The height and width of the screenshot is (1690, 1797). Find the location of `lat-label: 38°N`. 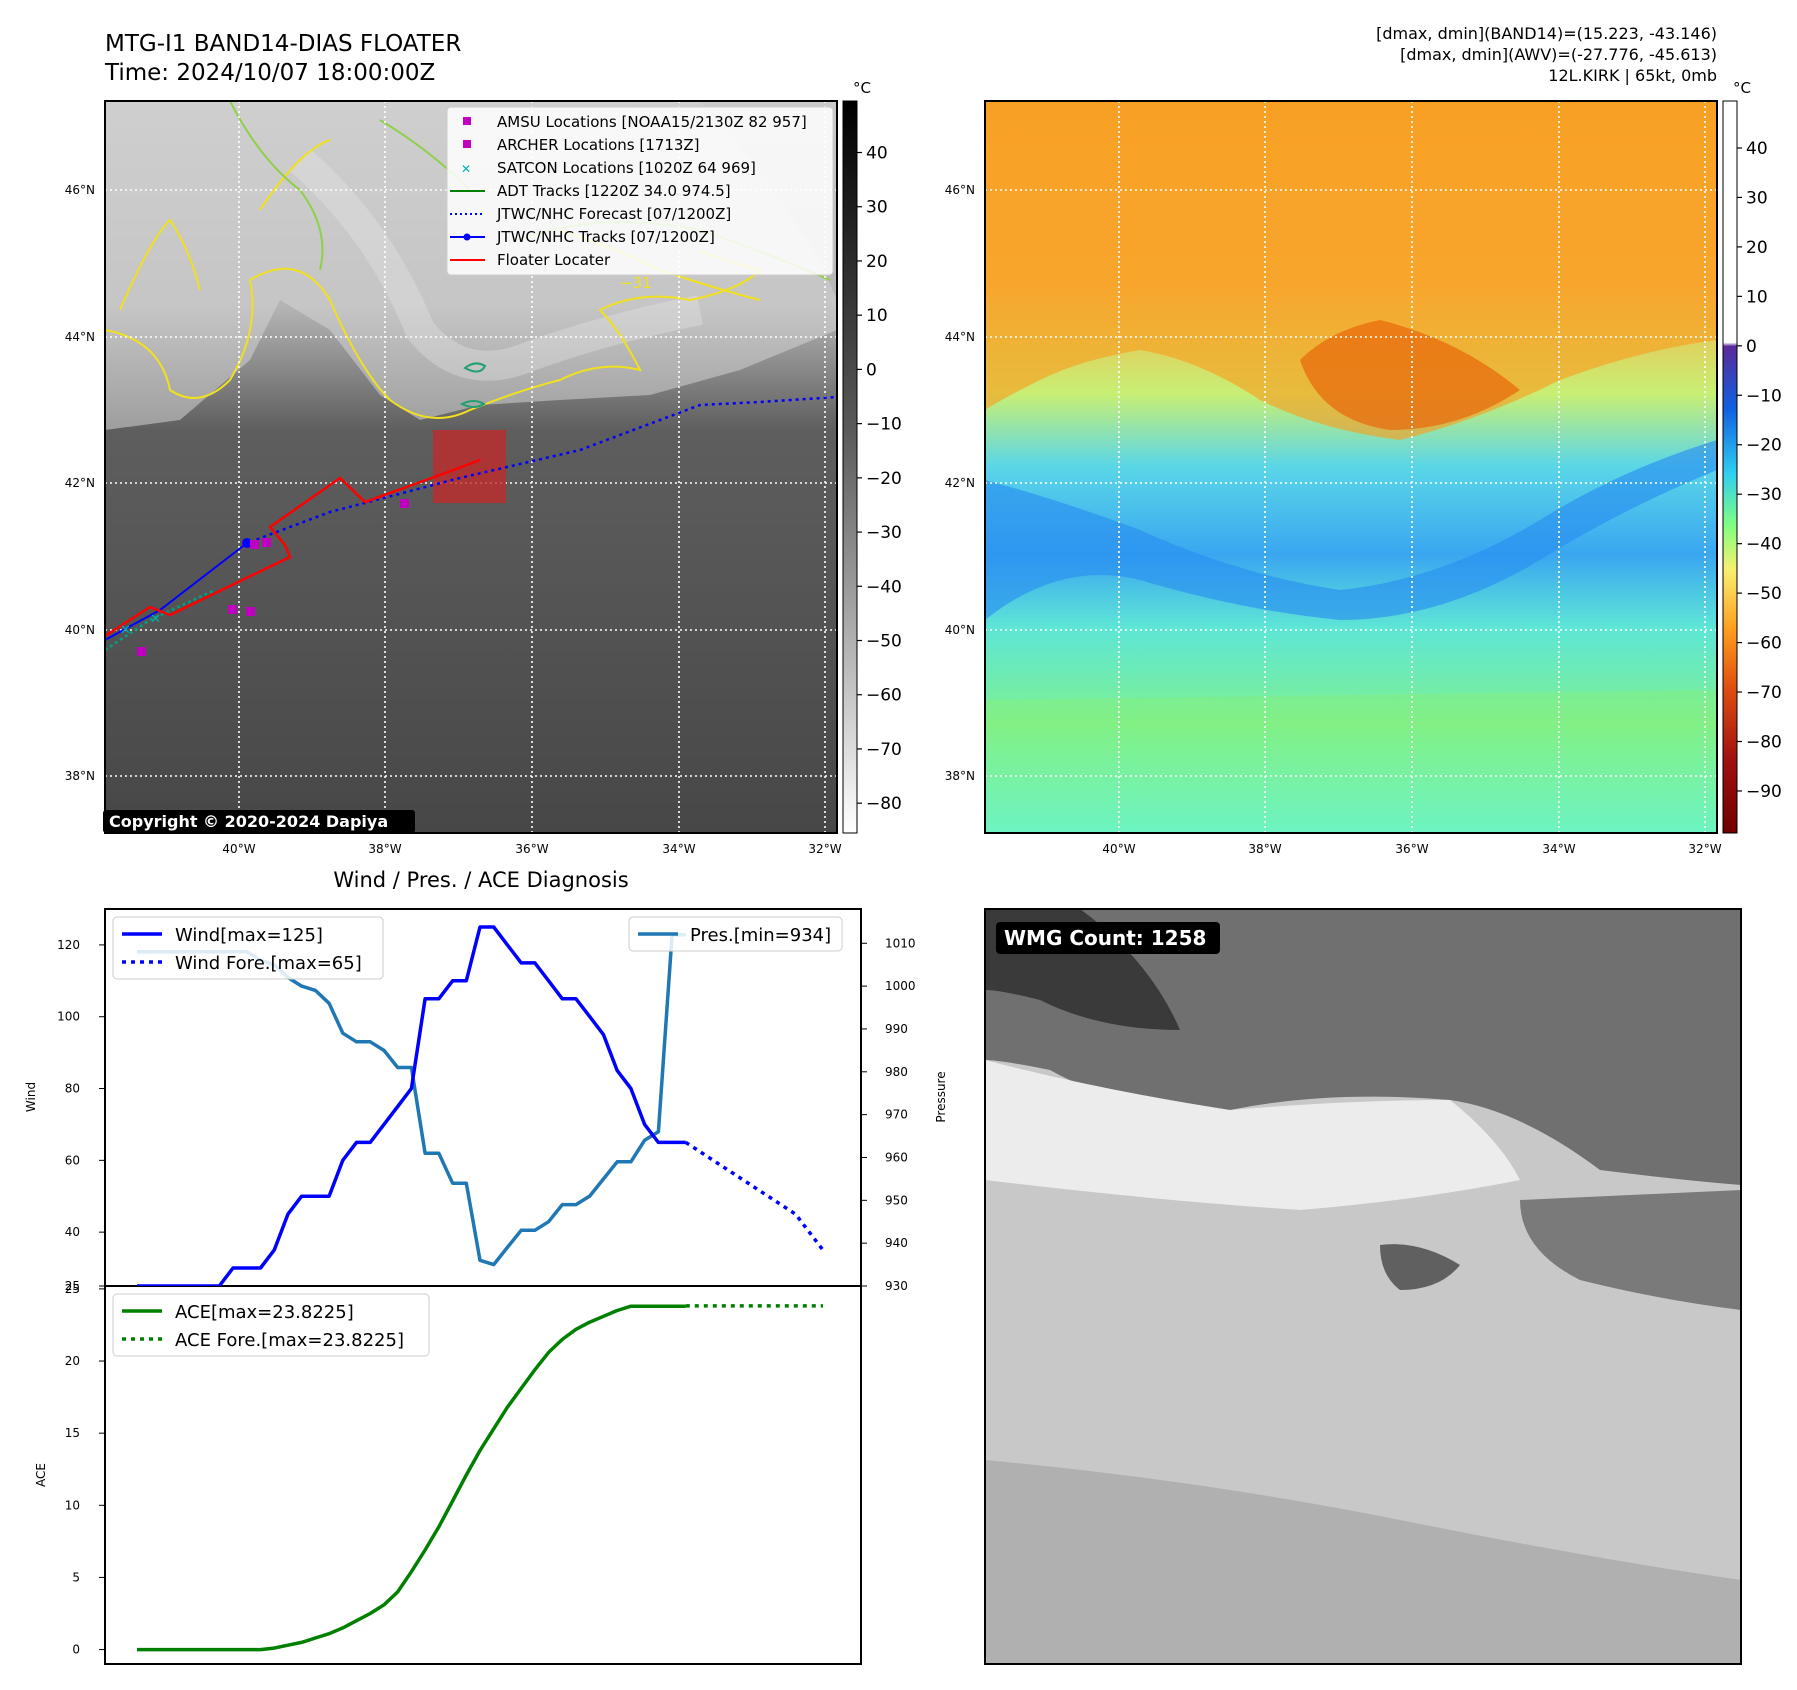

lat-label: 38°N is located at coordinates (80, 776).